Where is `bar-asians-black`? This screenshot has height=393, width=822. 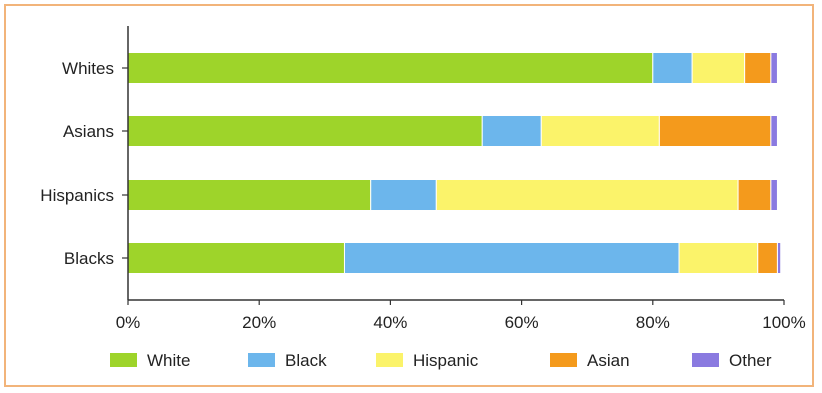 bar-asians-black is located at coordinates (511, 131).